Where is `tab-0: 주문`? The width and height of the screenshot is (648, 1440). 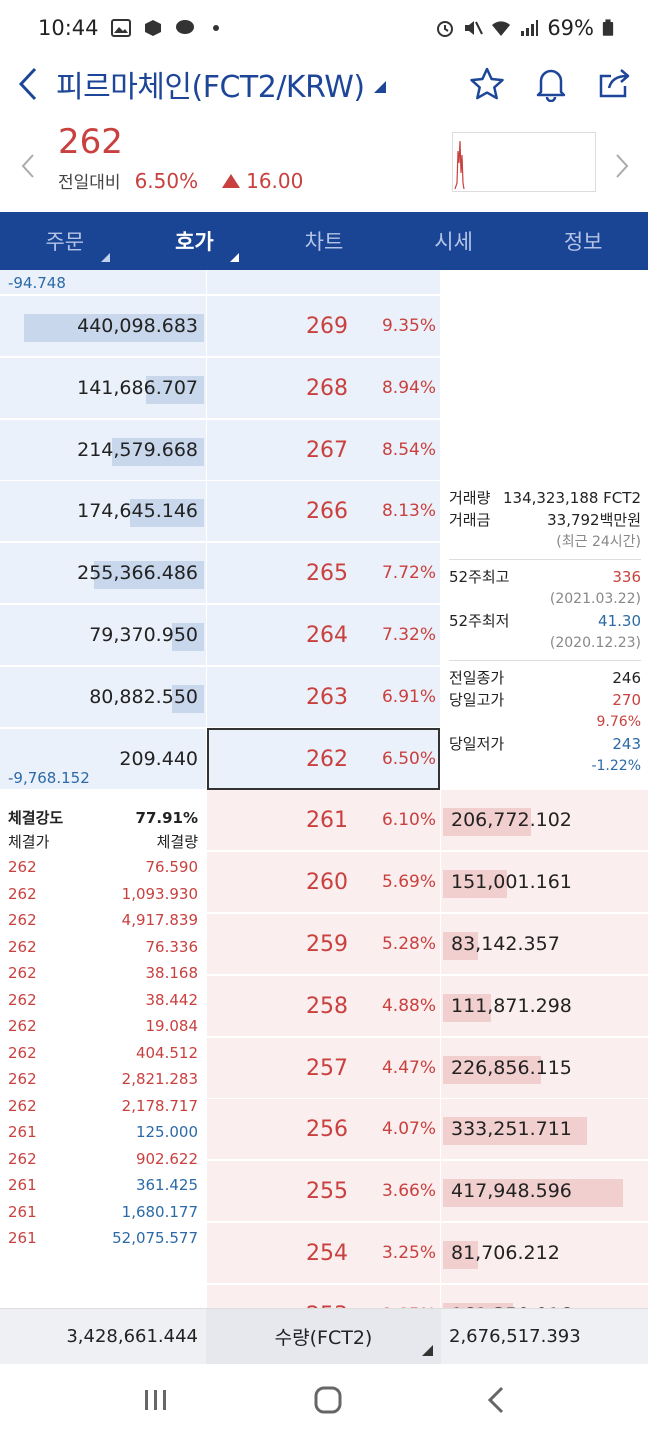
tab-0: 주문 is located at coordinates (65, 241).